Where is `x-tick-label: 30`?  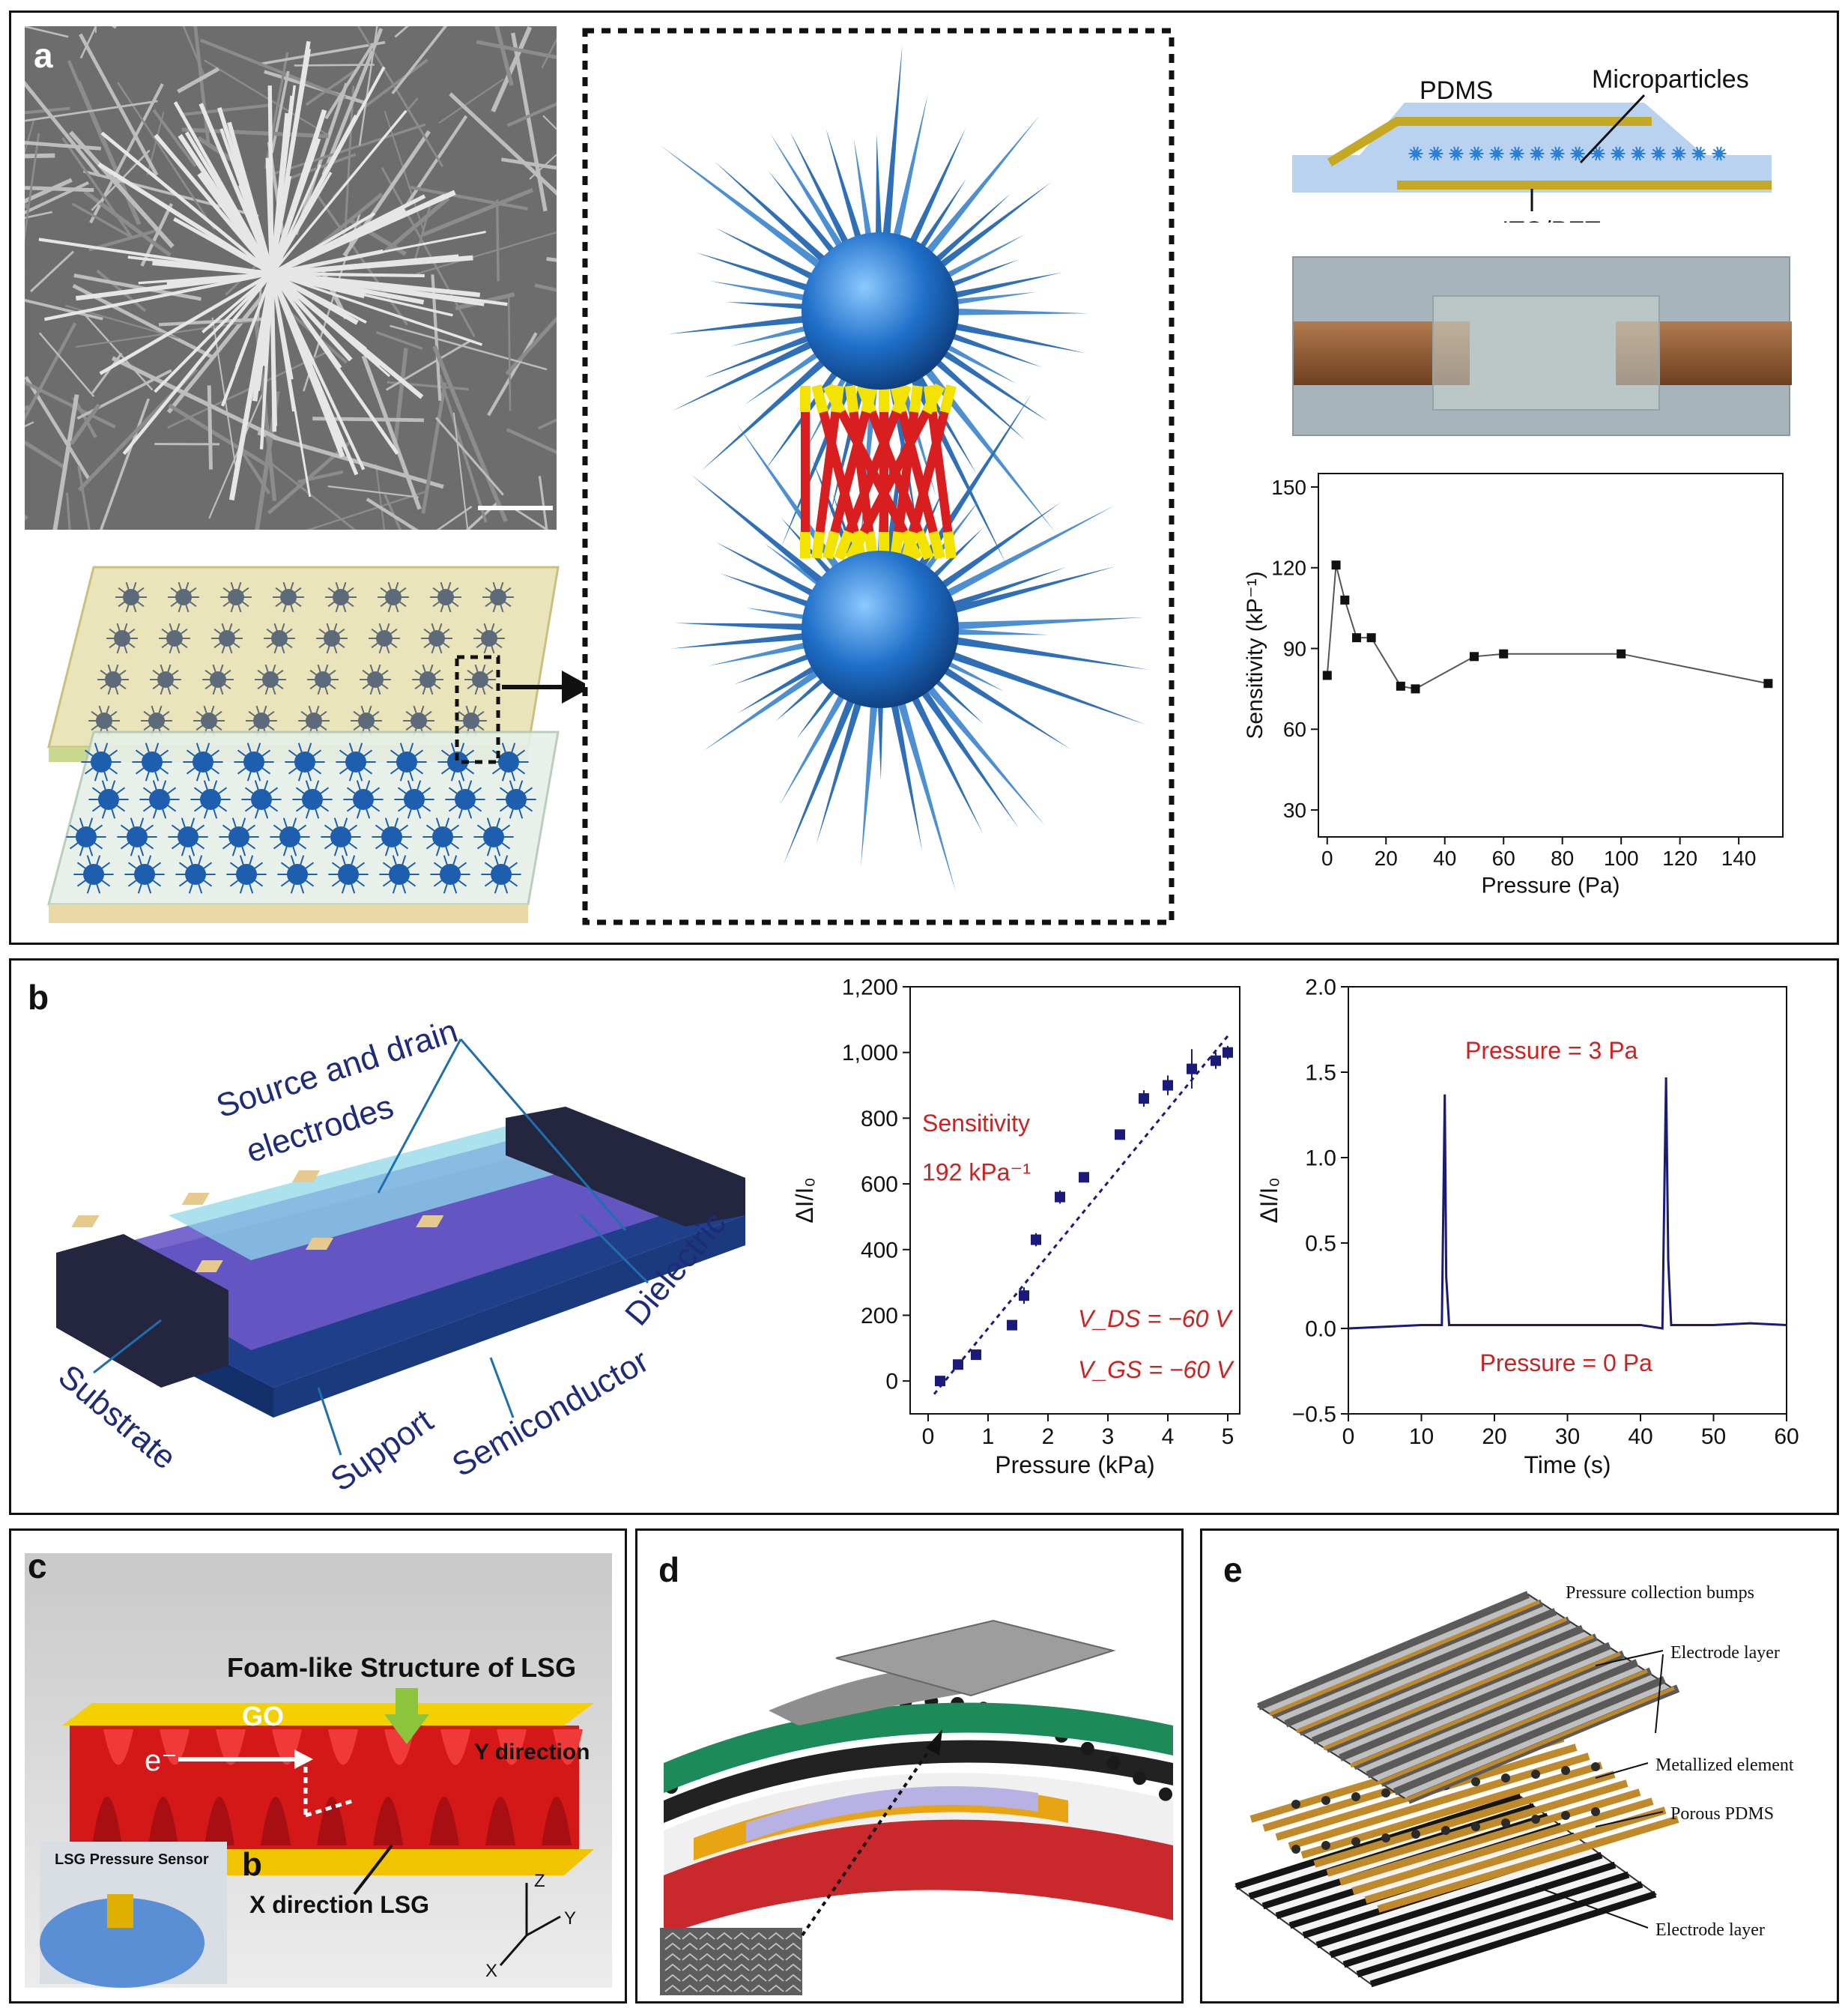 x-tick-label: 30 is located at coordinates (1567, 1436).